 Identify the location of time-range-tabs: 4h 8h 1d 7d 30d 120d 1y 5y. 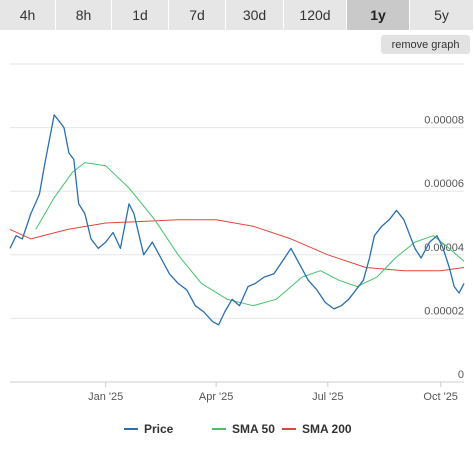
(237, 15).